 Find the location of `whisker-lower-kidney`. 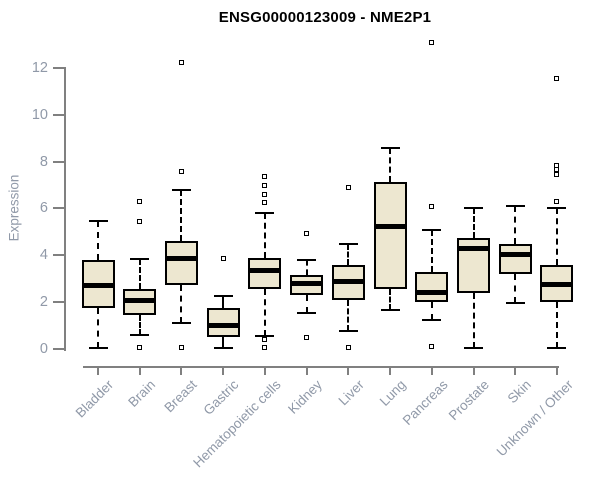

whisker-lower-kidney is located at coordinates (306, 304).